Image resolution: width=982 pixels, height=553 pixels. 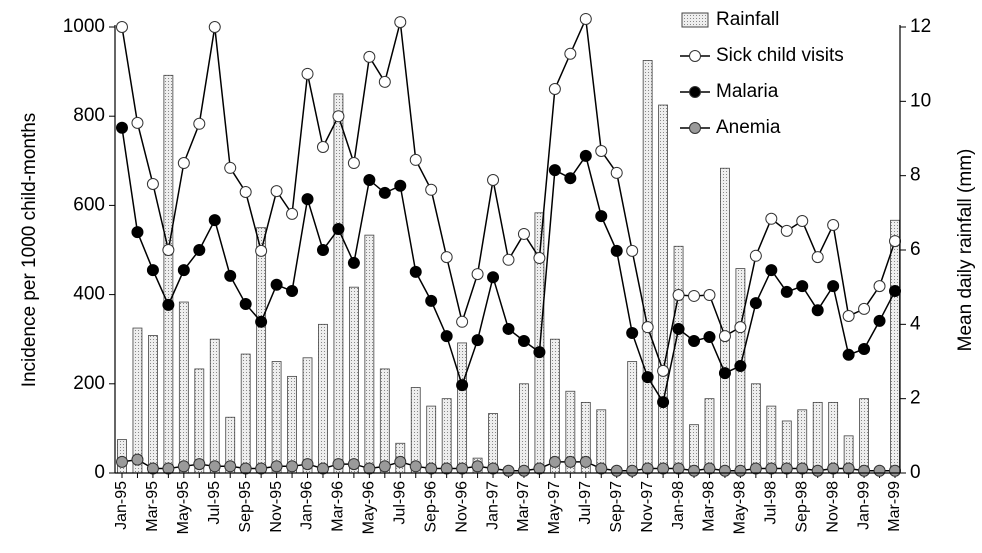 I want to click on y-tick-label: 0, so click(x=99, y=472).